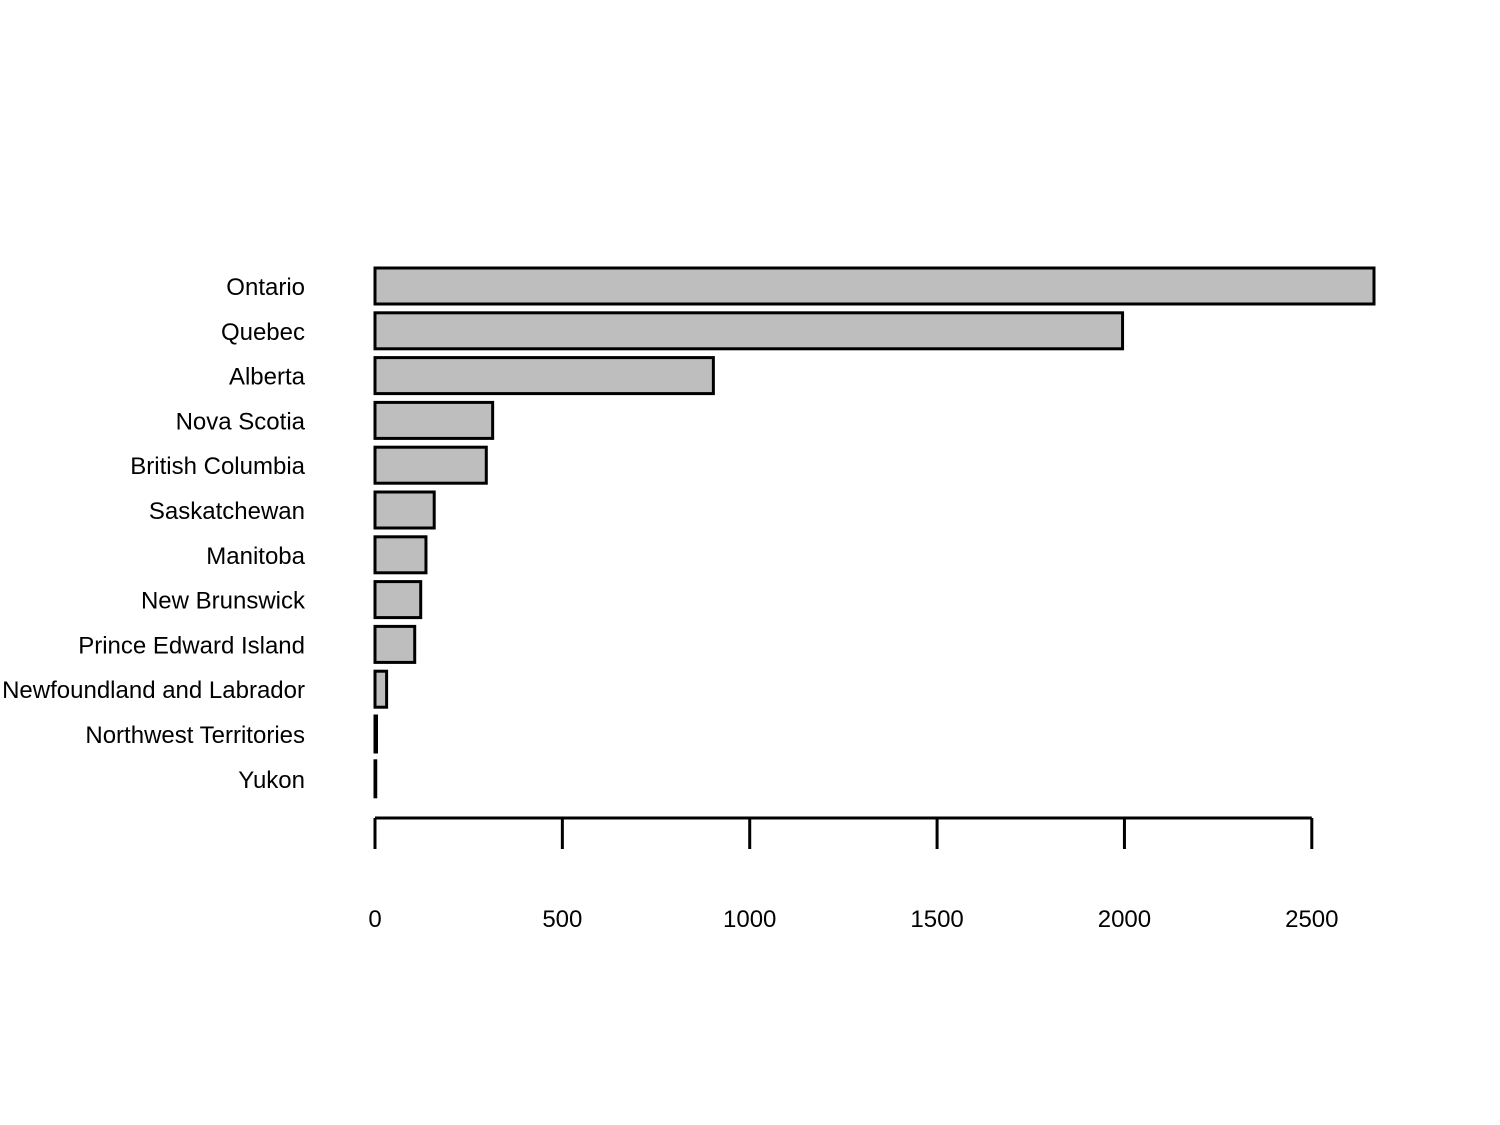  I want to click on bar-new-brunswick, so click(398, 600).